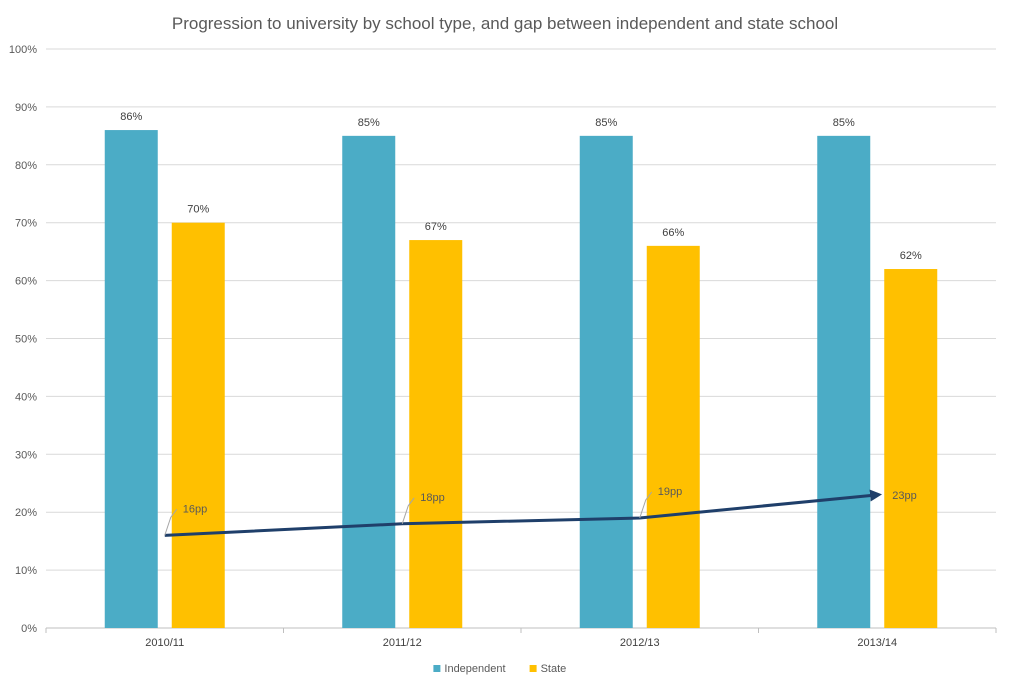 This screenshot has width=1010, height=690. Describe the element at coordinates (26, 282) in the screenshot. I see `y-tick-label: 60%` at that location.